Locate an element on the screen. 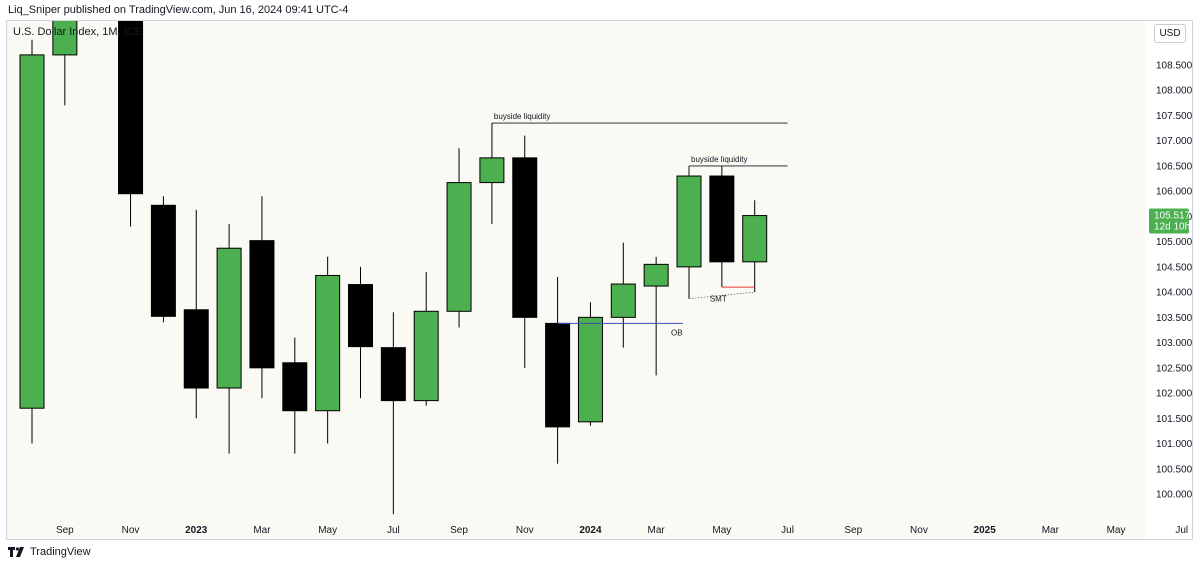 The width and height of the screenshot is (1200, 565). price-tick-label: 108.500 is located at coordinates (1174, 66).